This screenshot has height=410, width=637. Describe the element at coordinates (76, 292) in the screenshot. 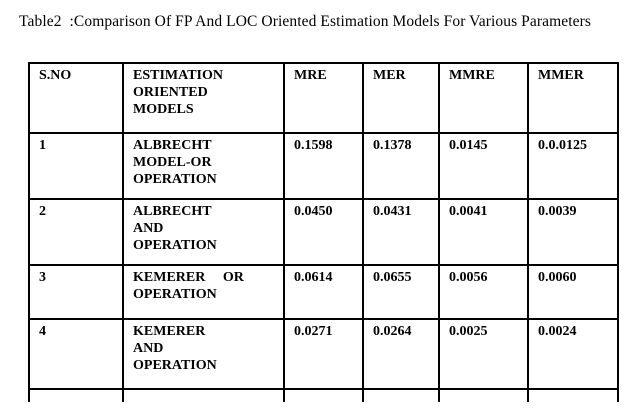

I see `cell-sno: 3` at that location.